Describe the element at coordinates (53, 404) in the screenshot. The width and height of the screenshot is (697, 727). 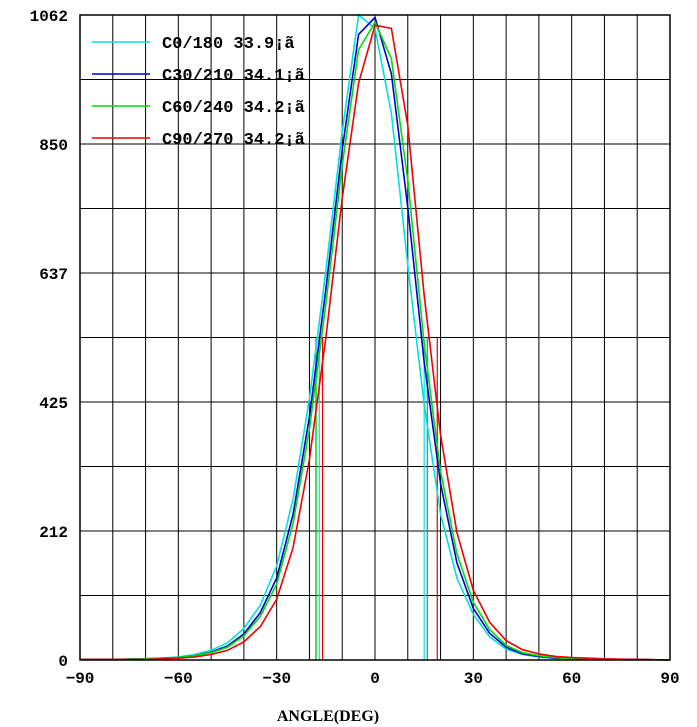
I see `y-tick-label: 425` at that location.